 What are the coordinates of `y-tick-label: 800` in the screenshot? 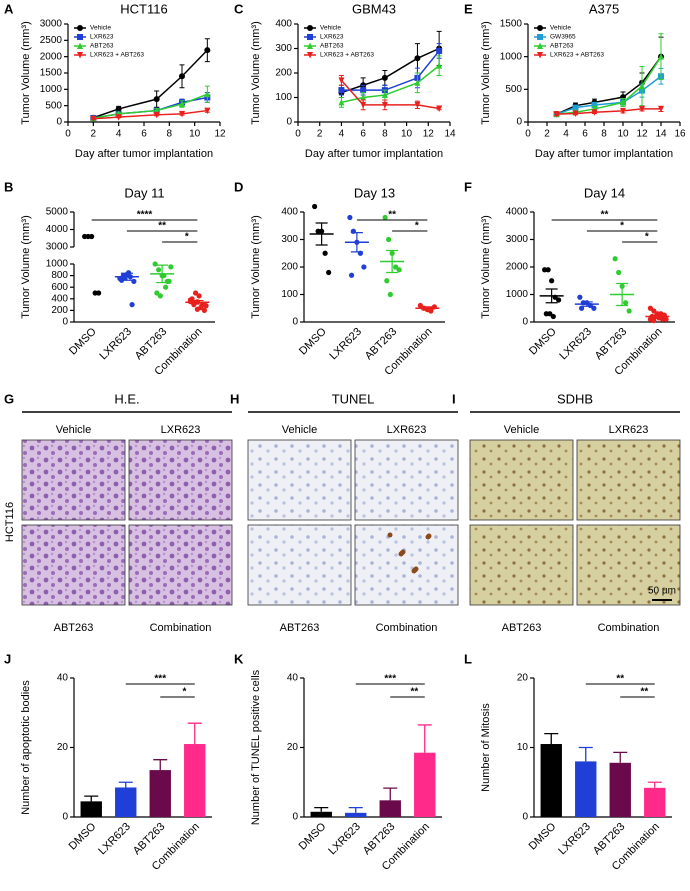 It's located at (59, 275).